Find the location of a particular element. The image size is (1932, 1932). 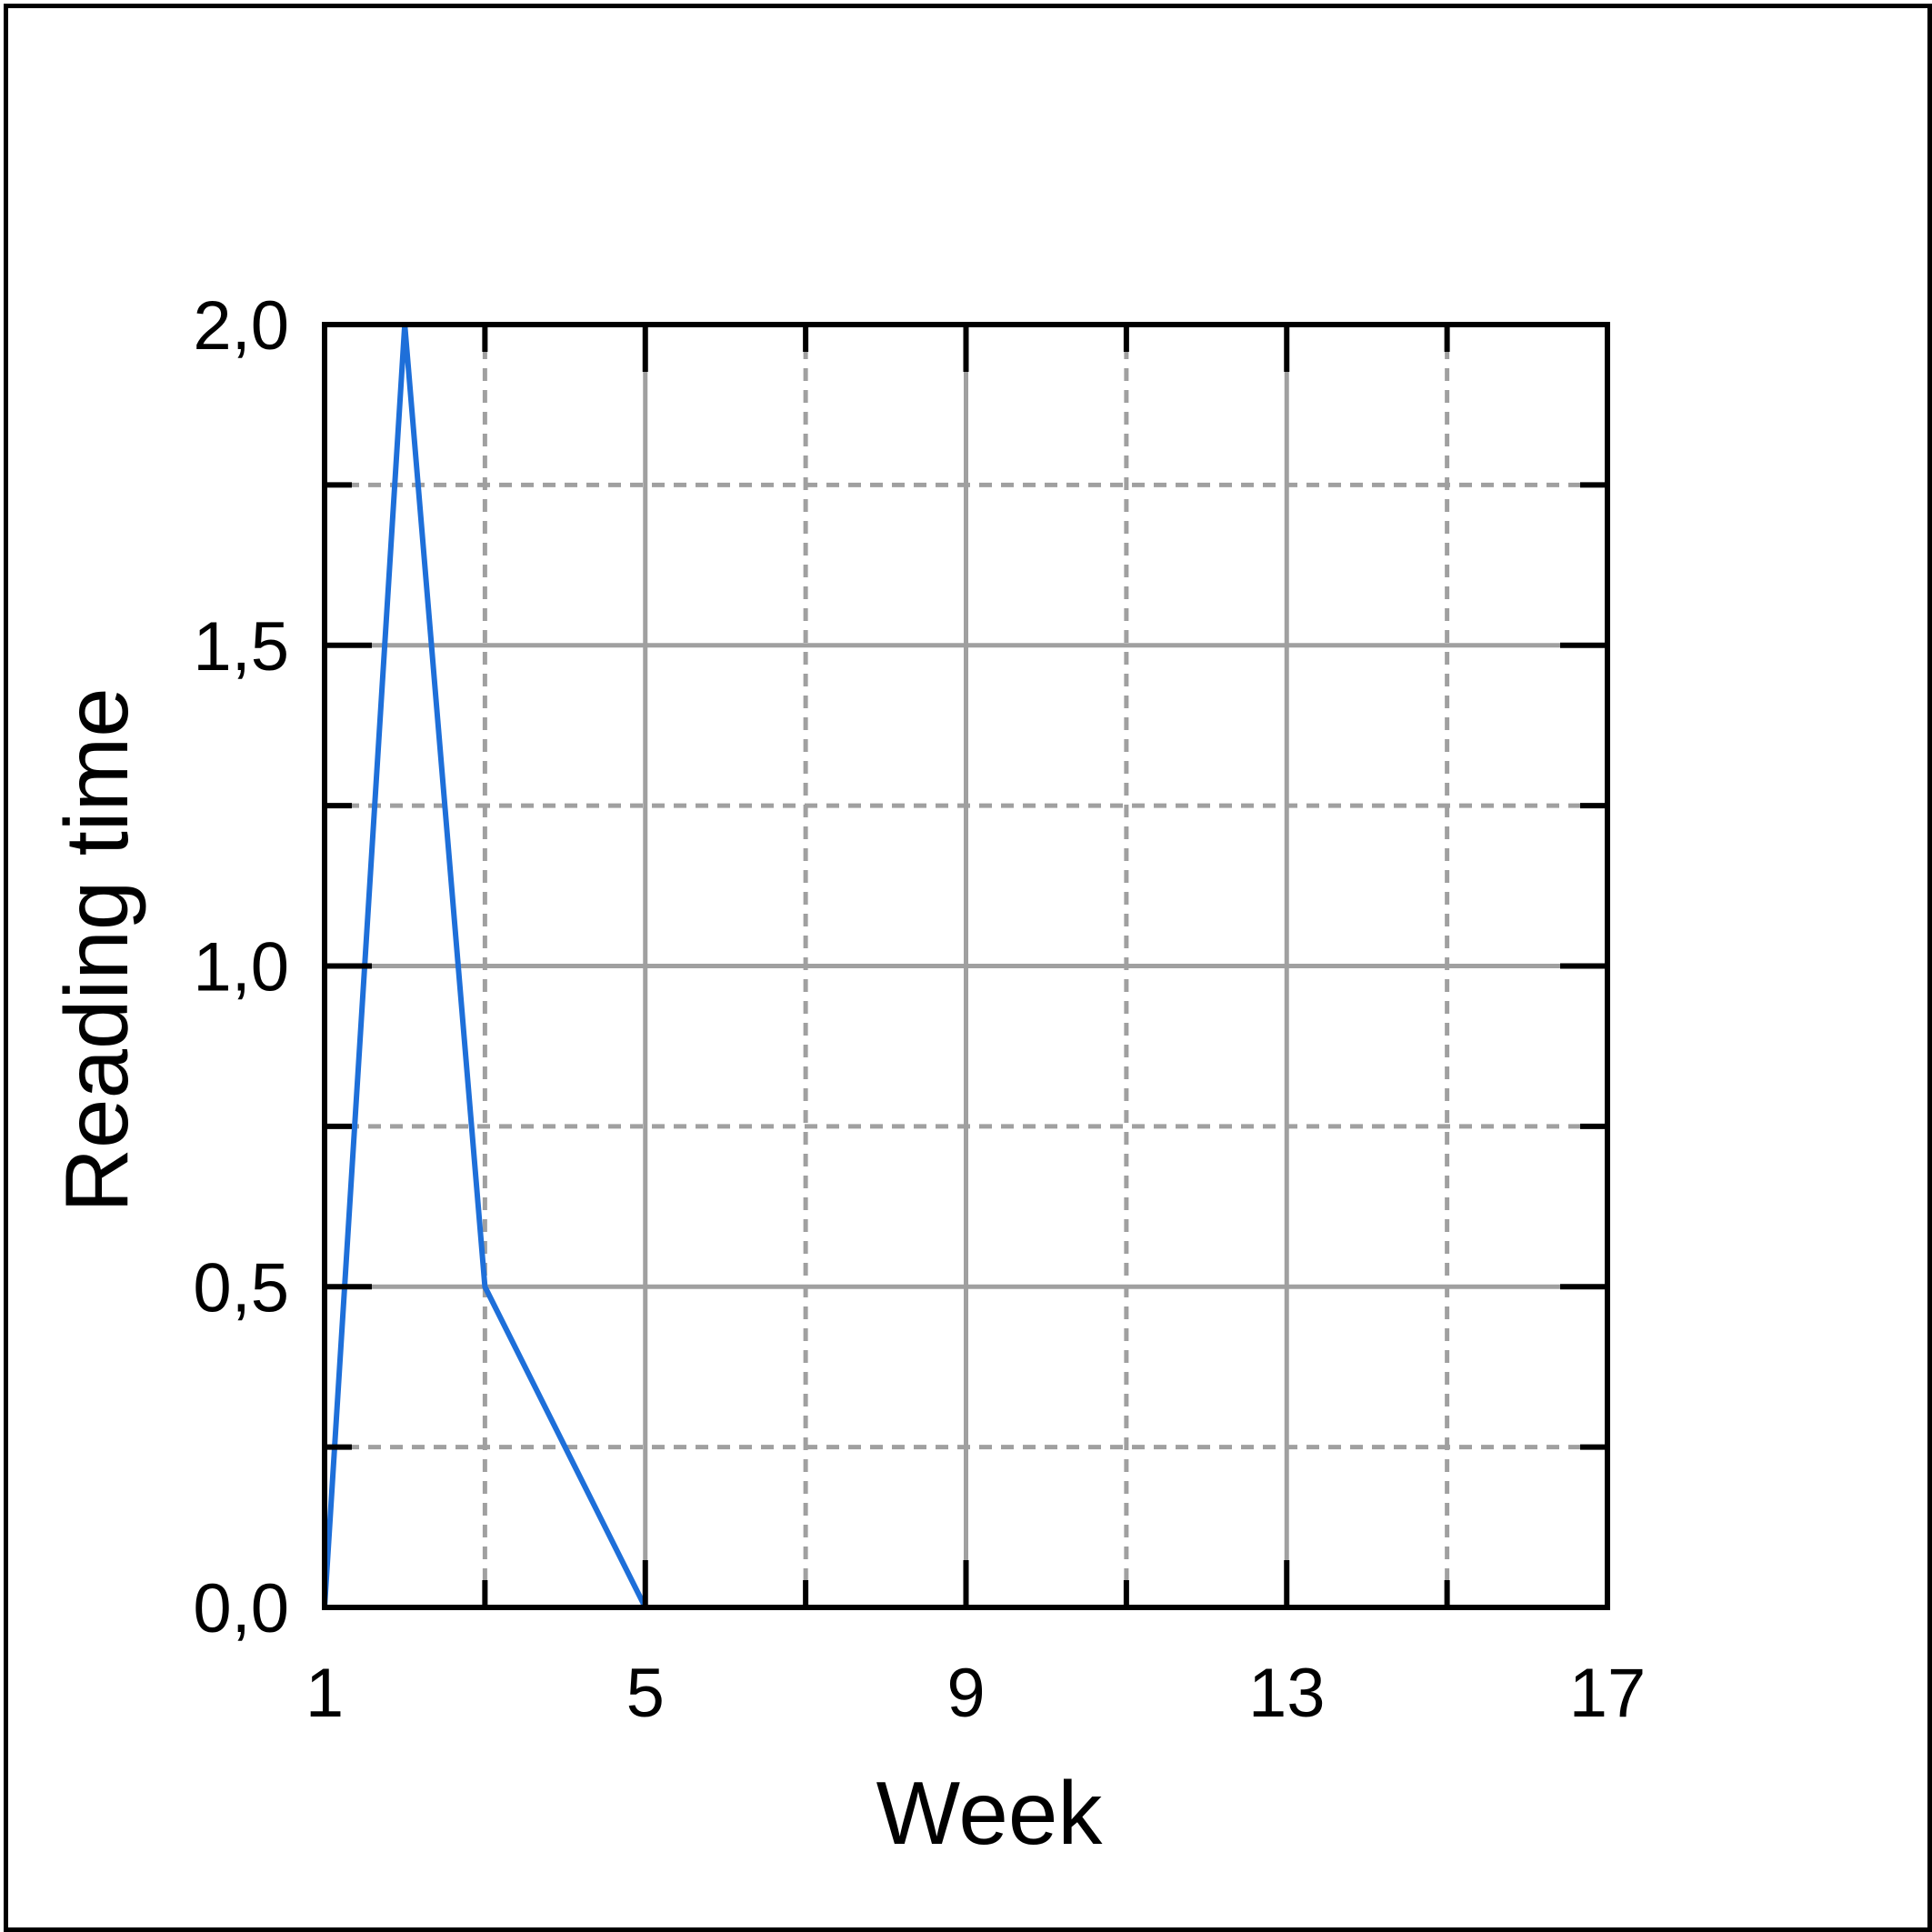

y-tick-label: 0,0 is located at coordinates (241, 1608).